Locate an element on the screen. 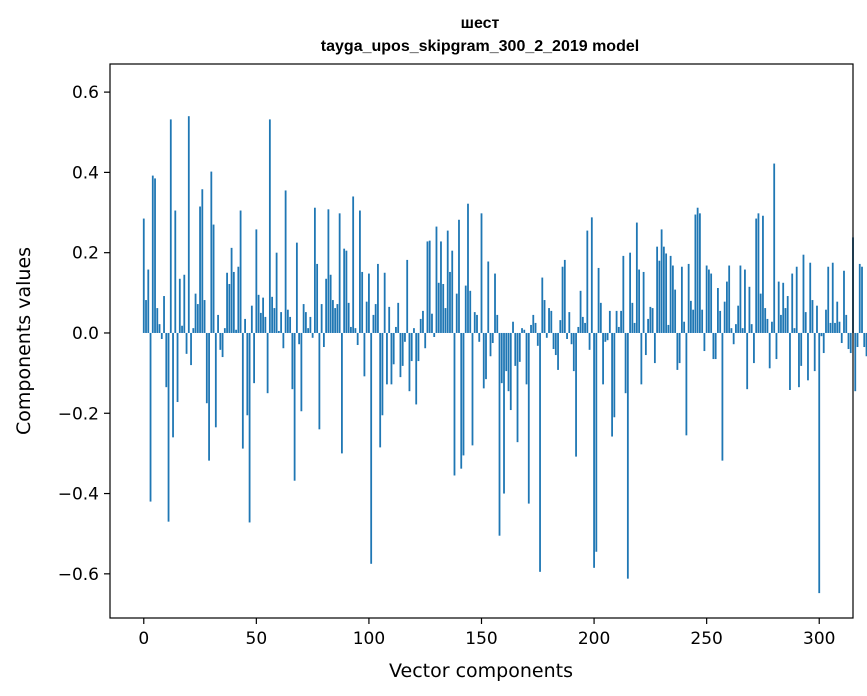 This screenshot has height=696, width=867. y-tick-label-0: −0.6 is located at coordinates (78, 575).